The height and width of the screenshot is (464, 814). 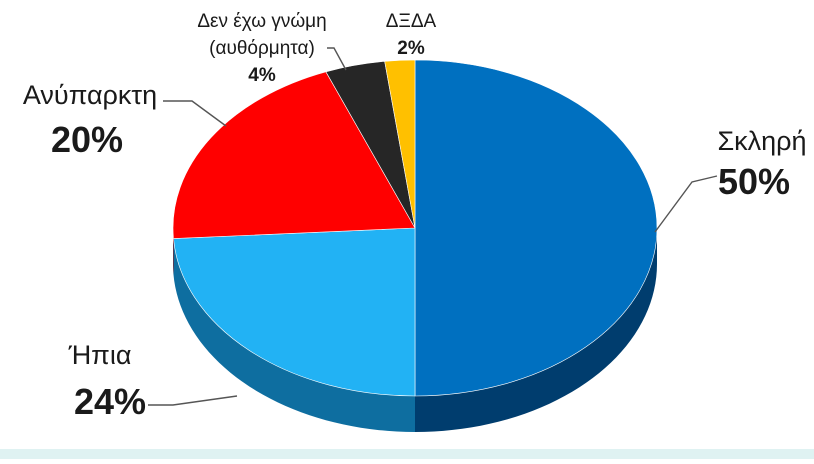 What do you see at coordinates (90, 95) in the screenshot?
I see `slice-label-3: Ανύπαρκτη` at bounding box center [90, 95].